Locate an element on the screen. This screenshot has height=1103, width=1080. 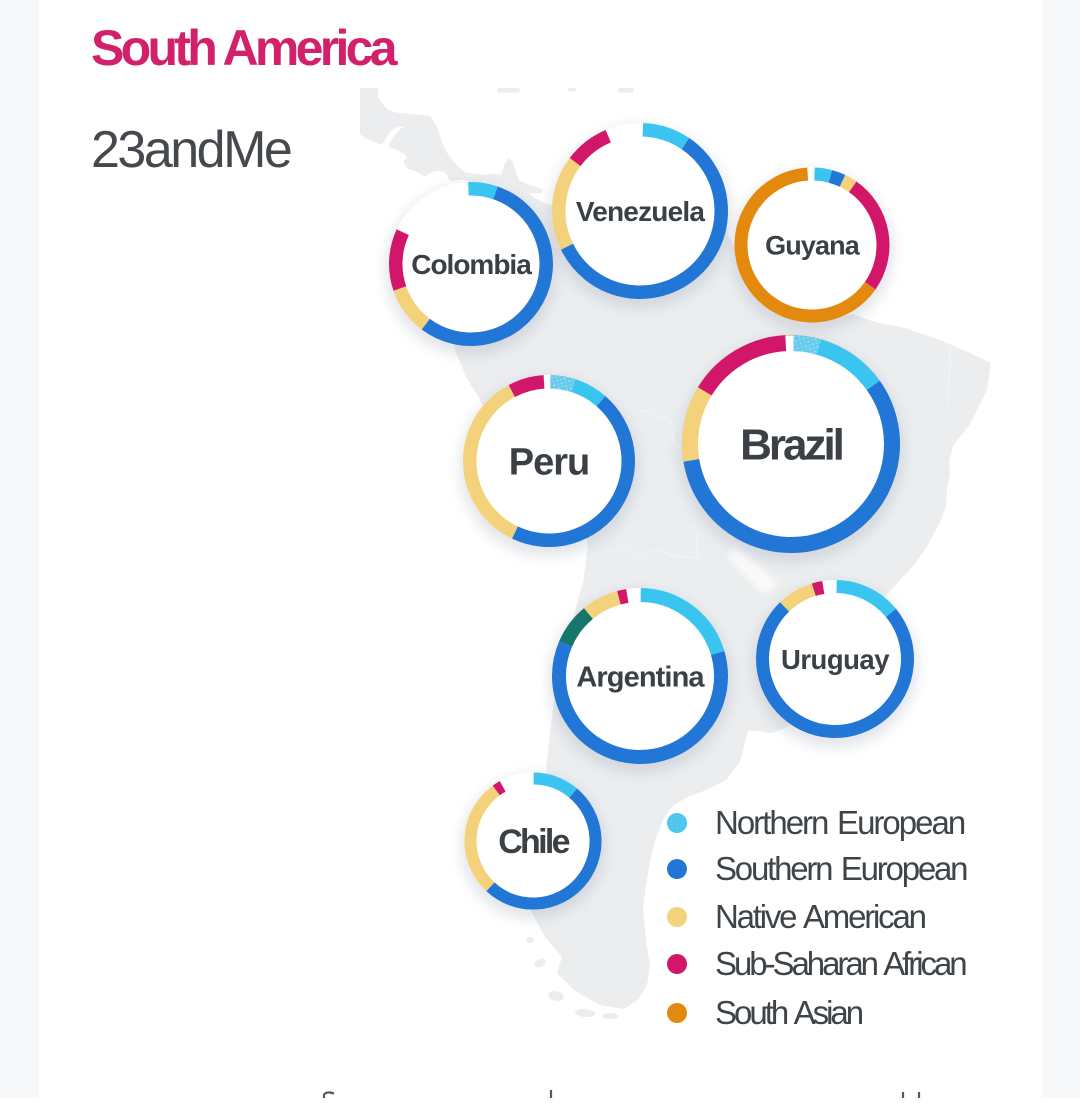
svg-text: Native American is located at coordinates (820, 916).